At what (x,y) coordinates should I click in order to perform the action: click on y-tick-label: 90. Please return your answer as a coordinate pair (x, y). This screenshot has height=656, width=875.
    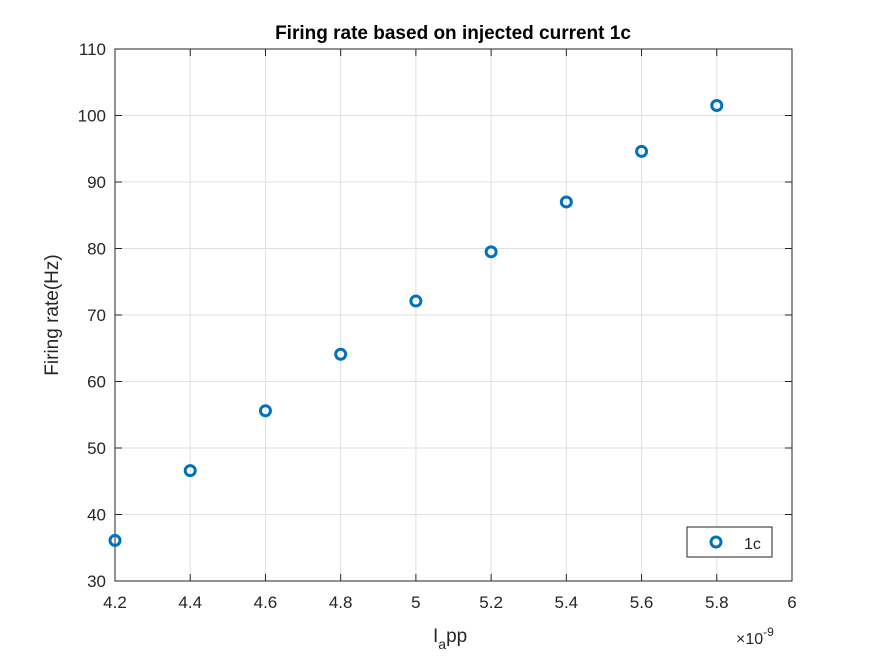
    Looking at the image, I should click on (96, 182).